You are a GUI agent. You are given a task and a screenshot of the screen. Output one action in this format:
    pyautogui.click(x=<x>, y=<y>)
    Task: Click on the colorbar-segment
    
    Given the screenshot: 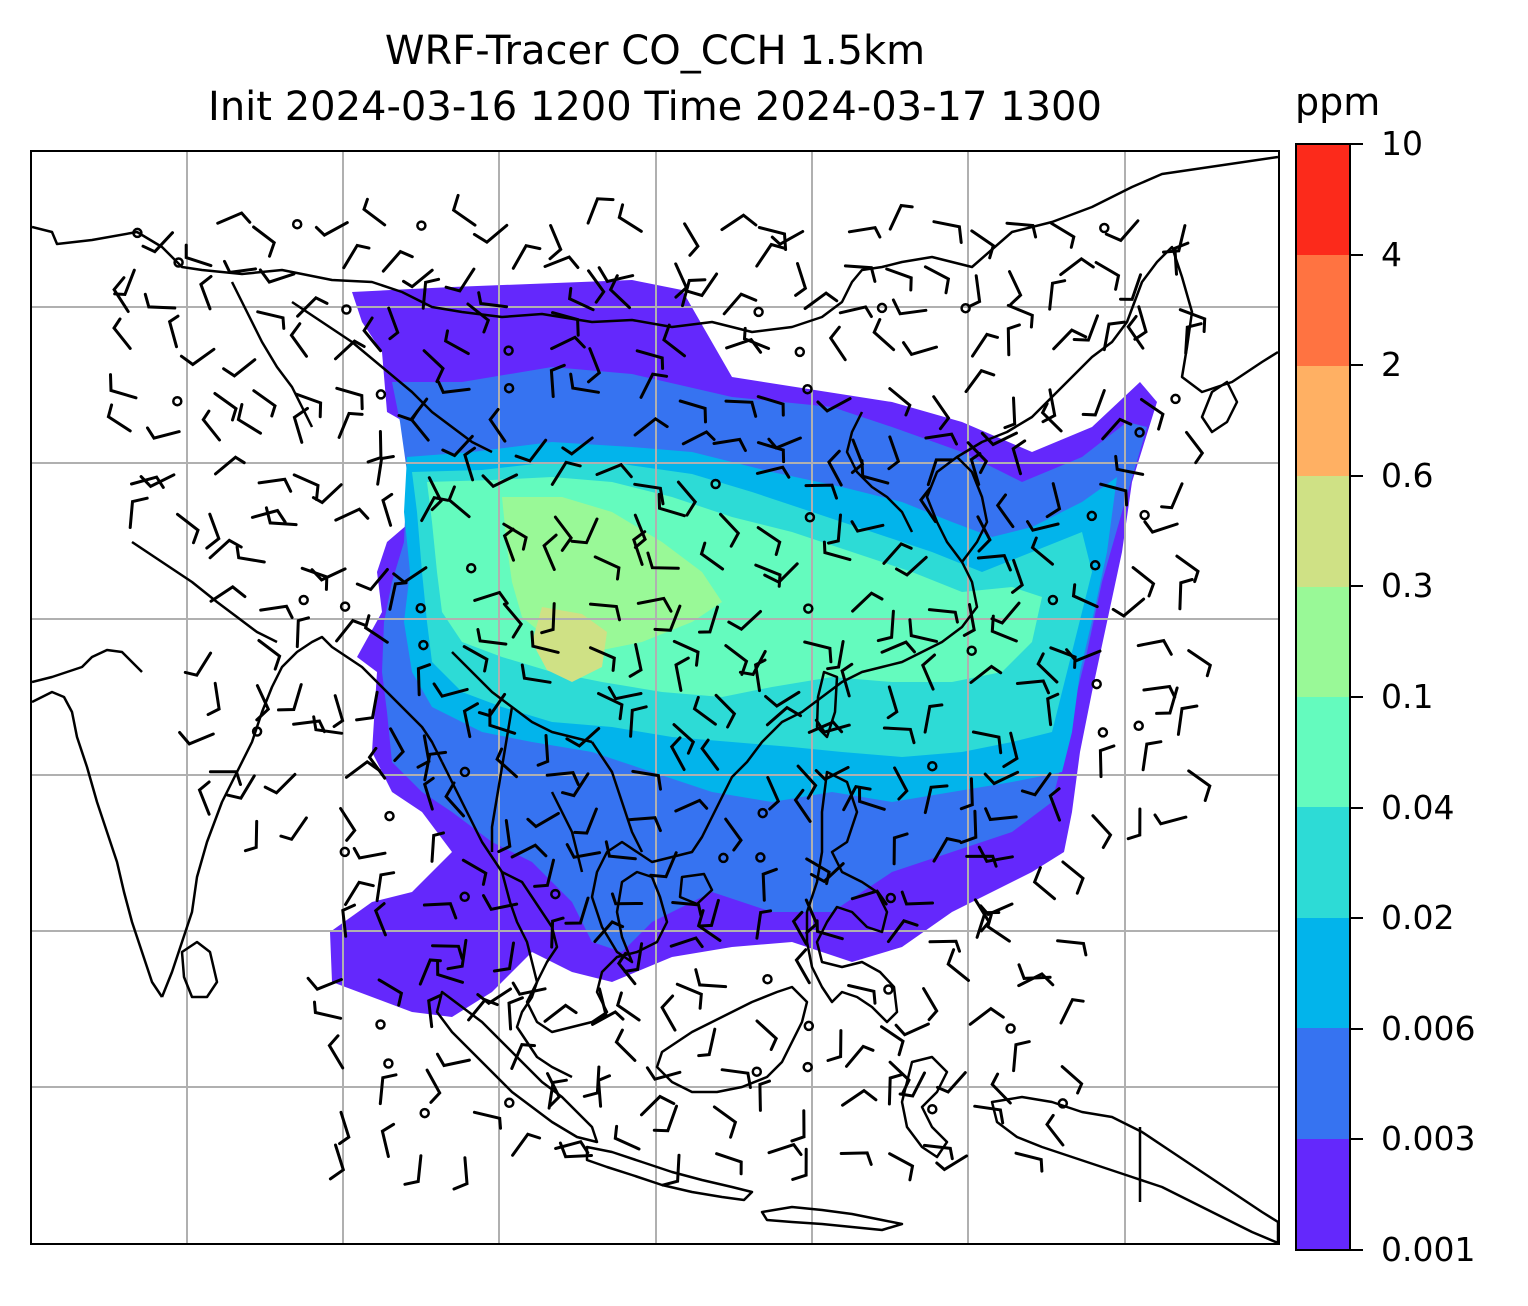 What is the action you would take?
    pyautogui.click(x=1323, y=421)
    